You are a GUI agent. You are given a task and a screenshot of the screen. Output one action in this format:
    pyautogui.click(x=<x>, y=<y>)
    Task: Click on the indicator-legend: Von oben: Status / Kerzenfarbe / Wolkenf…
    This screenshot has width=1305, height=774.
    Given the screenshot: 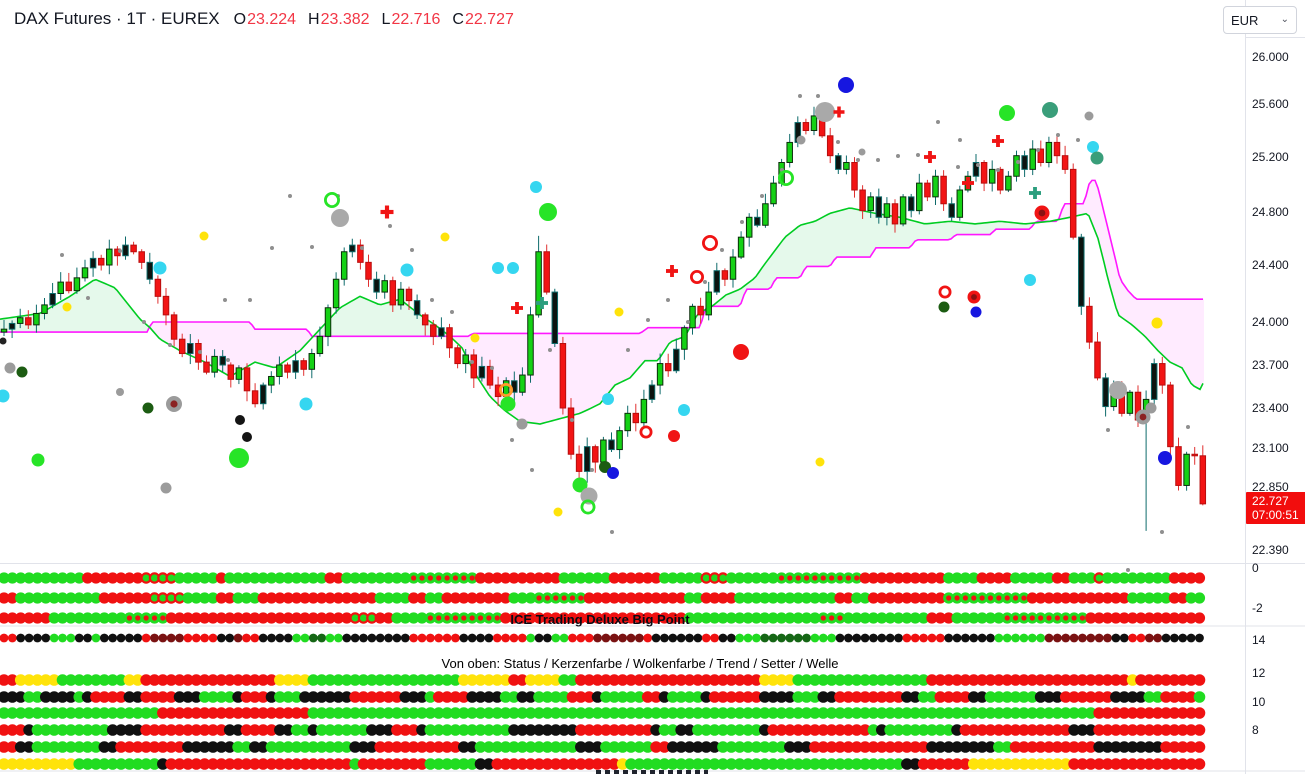 What is the action you would take?
    pyautogui.click(x=640, y=663)
    